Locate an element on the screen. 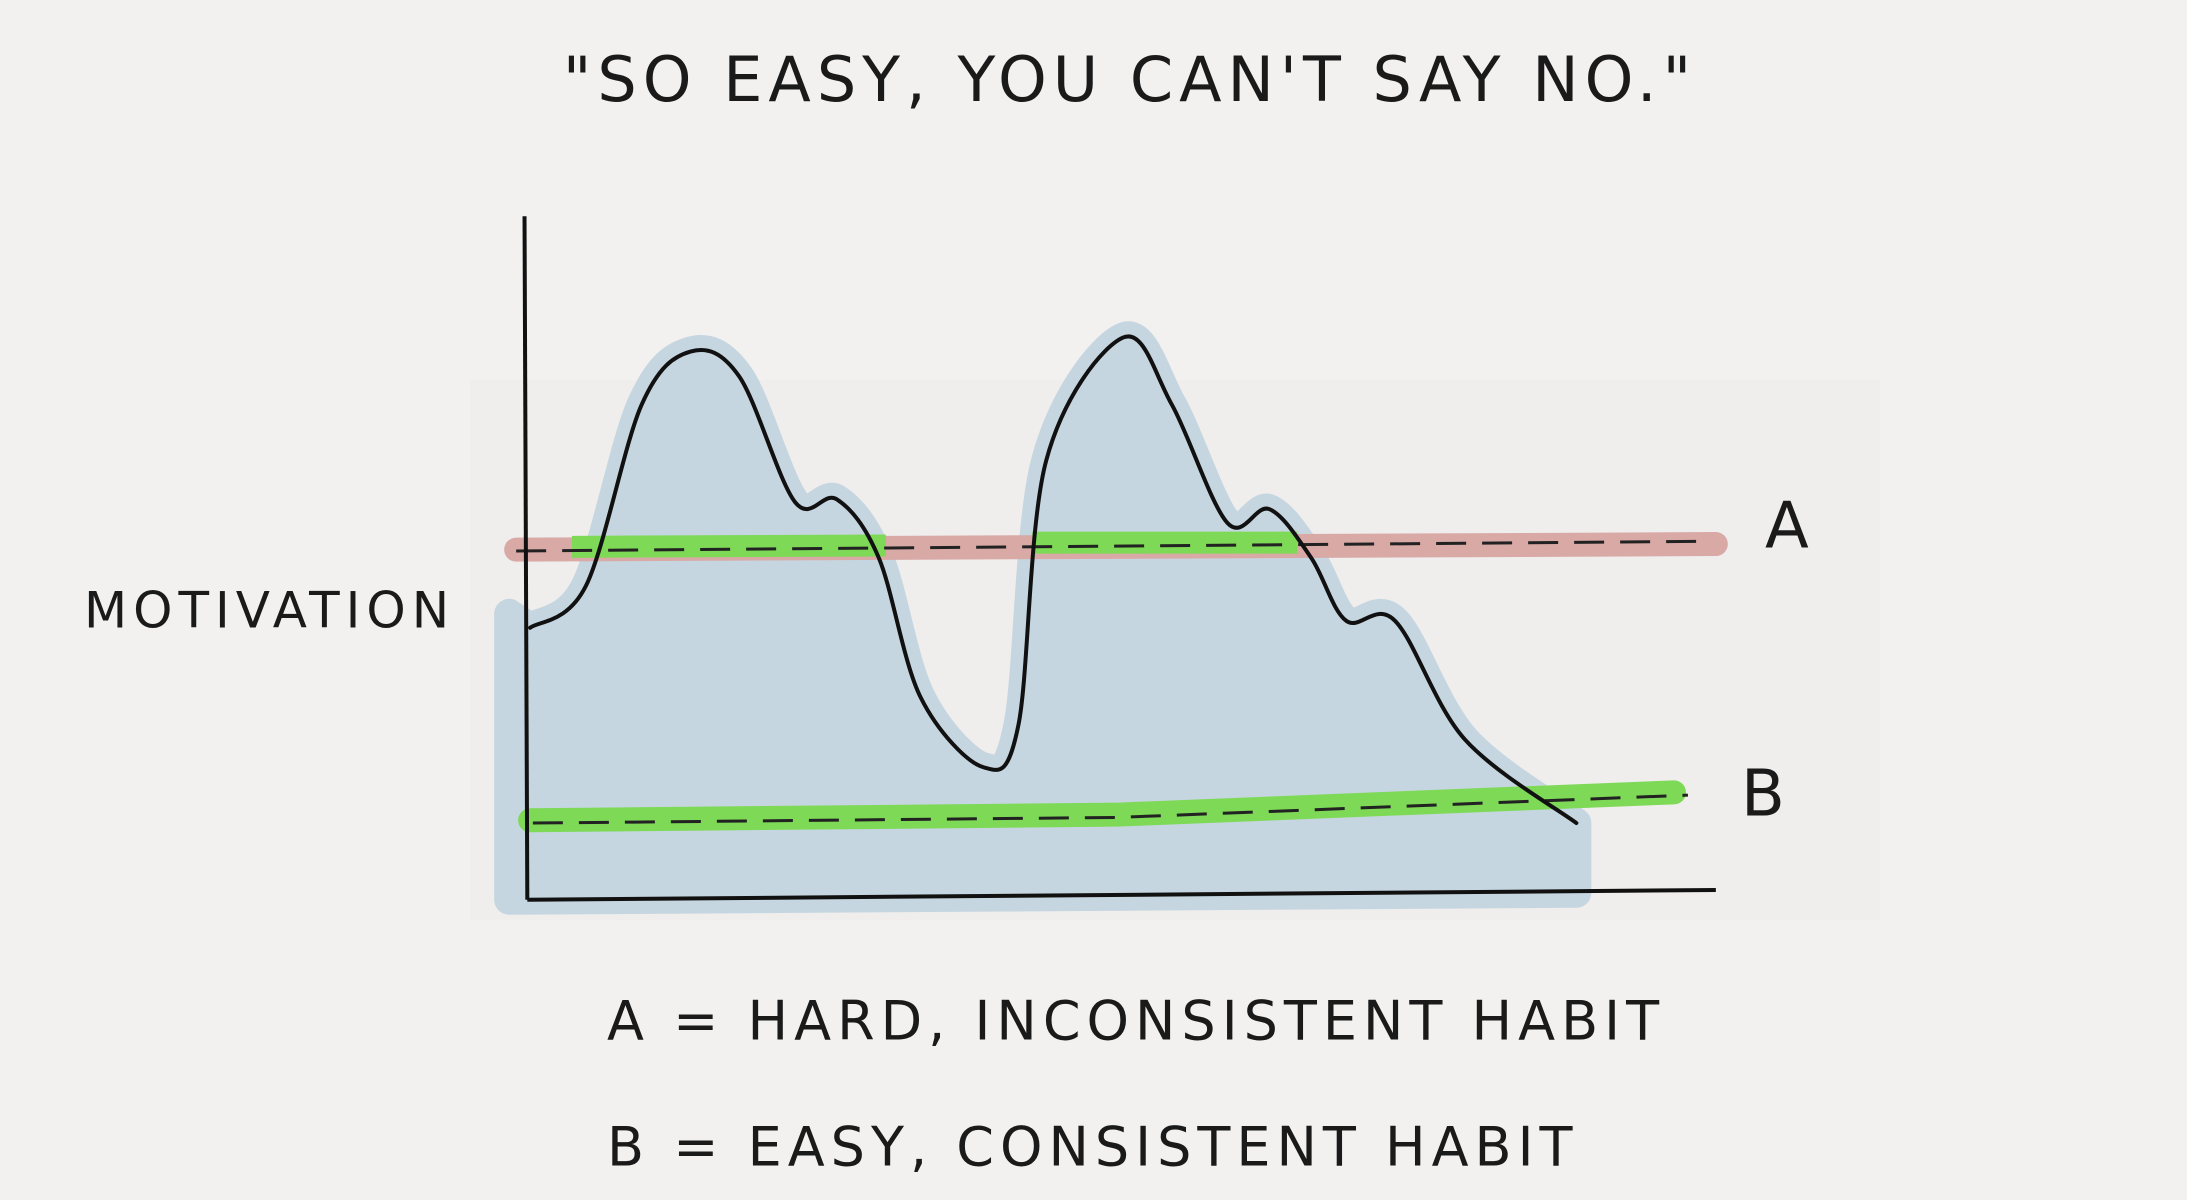  line-label: A is located at coordinates (1790, 527).